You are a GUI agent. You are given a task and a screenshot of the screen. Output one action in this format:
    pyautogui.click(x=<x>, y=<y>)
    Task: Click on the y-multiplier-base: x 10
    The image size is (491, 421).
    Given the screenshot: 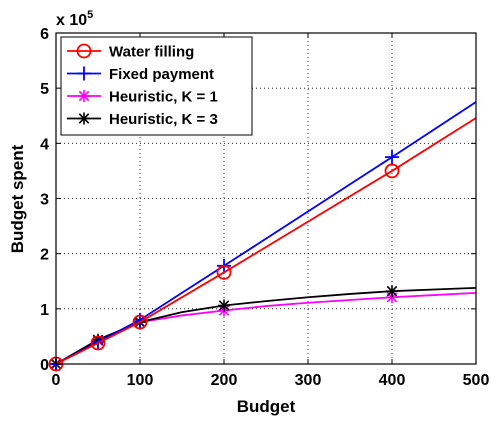 What is the action you would take?
    pyautogui.click(x=71, y=20)
    